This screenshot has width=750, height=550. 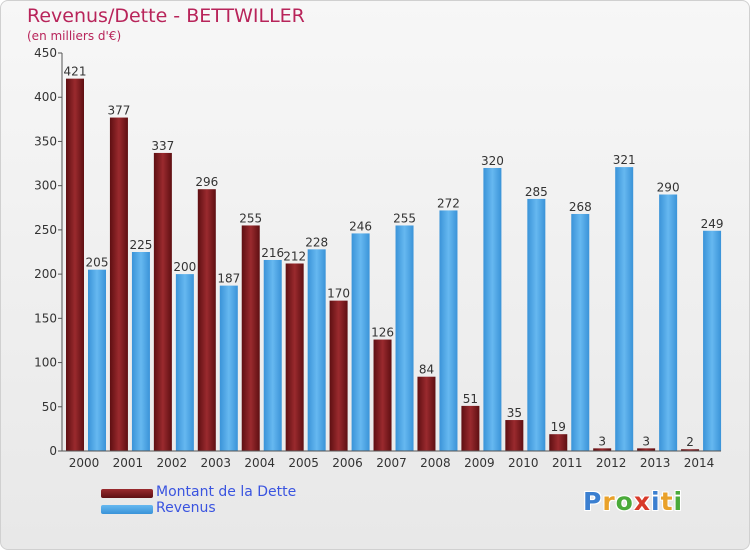 I want to click on bar-debt-2007, so click(x=382, y=395).